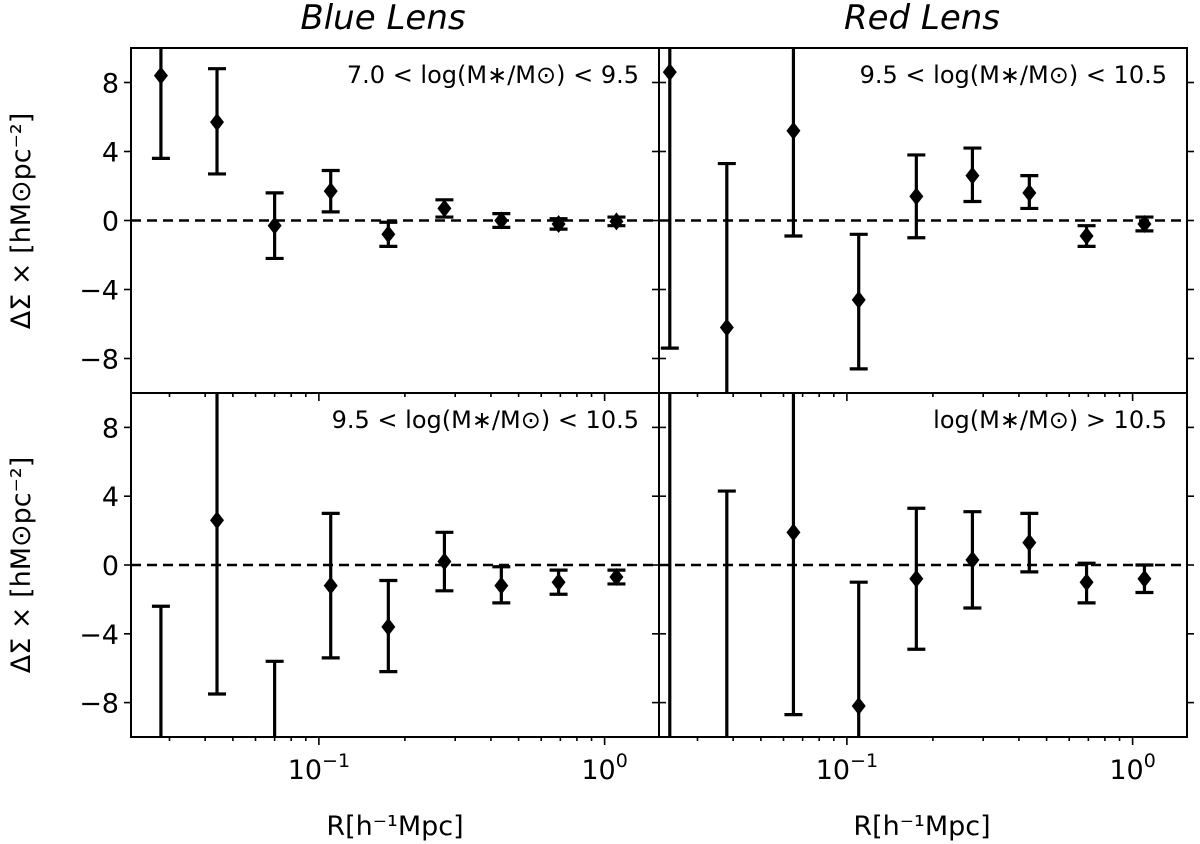 The height and width of the screenshot is (844, 1200). Describe the element at coordinates (921, 826) in the screenshot. I see `x-axis-label-right: R[h⁻¹Mpc]` at that location.